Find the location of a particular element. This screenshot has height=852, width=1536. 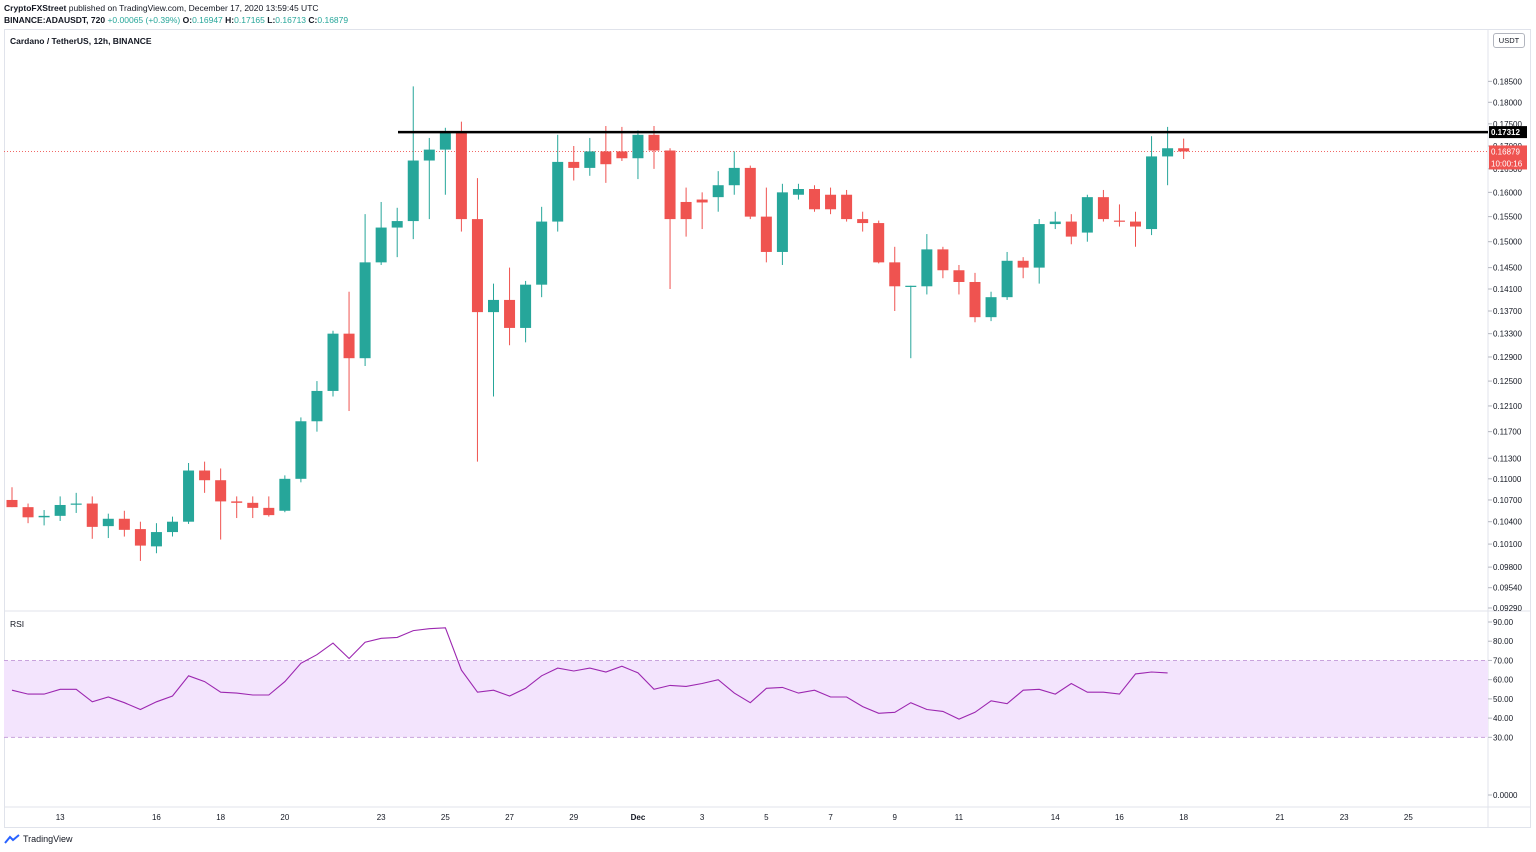

footer-brand: TradingView is located at coordinates (48, 839).